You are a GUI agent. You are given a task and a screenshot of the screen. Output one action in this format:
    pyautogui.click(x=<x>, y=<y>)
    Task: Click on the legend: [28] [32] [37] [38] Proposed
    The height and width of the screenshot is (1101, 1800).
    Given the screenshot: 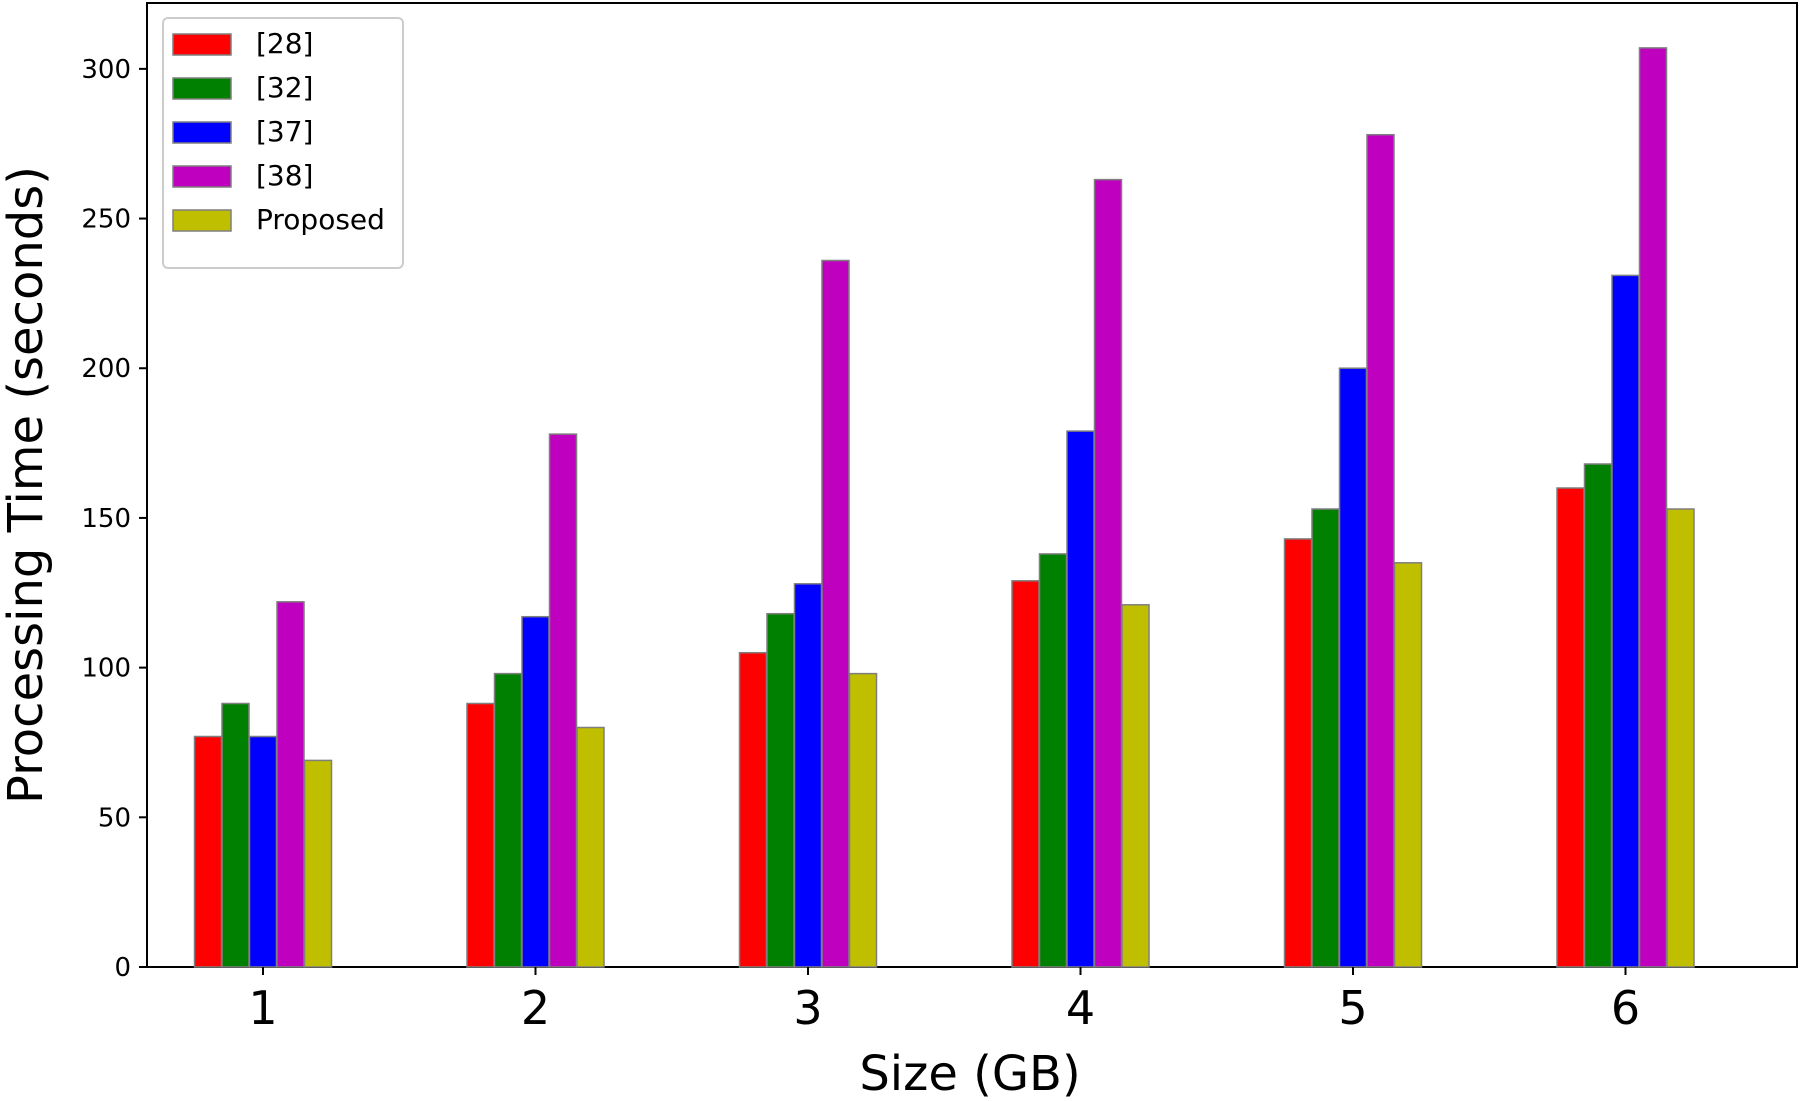 What is the action you would take?
    pyautogui.click(x=283, y=143)
    